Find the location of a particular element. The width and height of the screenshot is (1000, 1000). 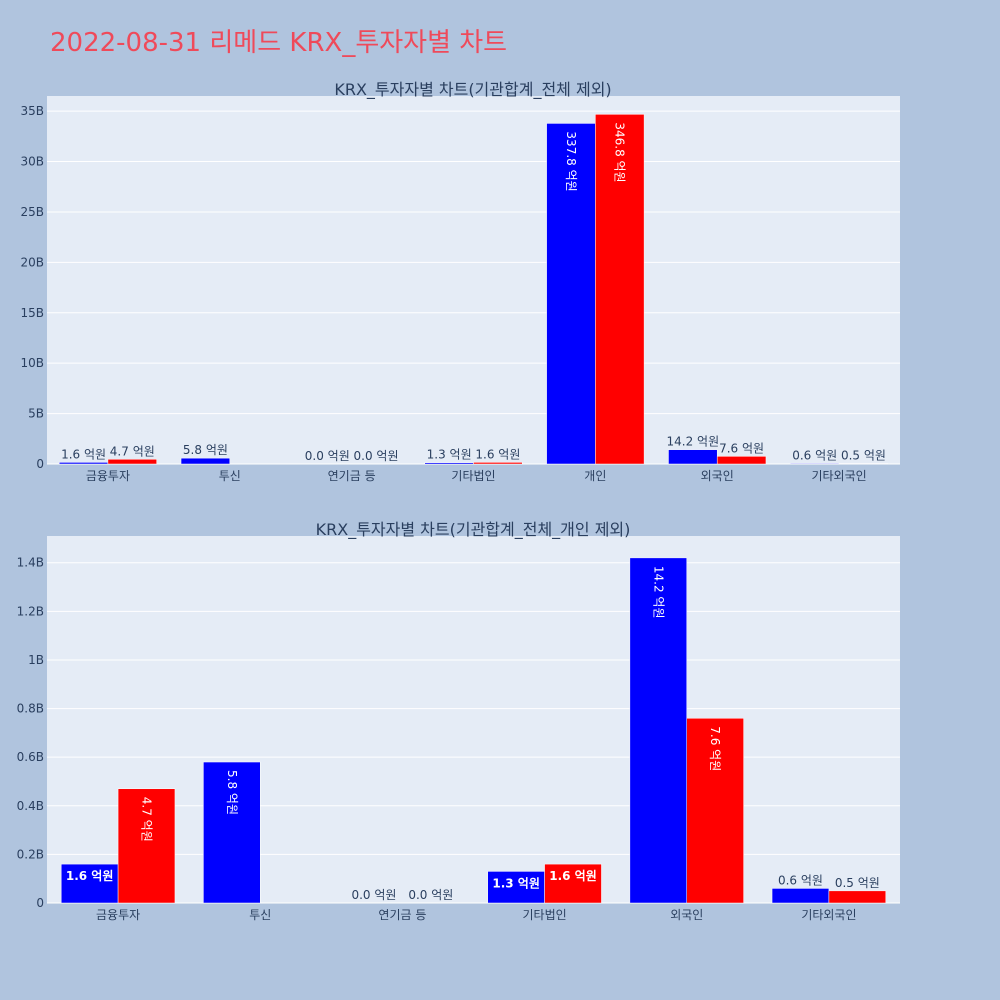

chart-title-top: KRX_투자자별 차트(기관합계_전체 제외) is located at coordinates (472, 90).